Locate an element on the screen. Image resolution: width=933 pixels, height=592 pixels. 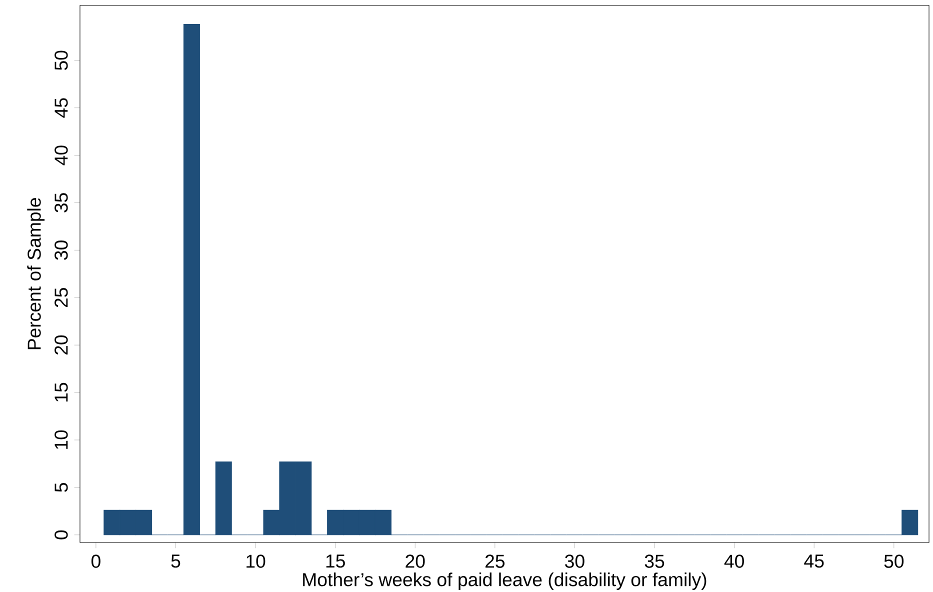
y-tick-label: 10 is located at coordinates (61, 440).